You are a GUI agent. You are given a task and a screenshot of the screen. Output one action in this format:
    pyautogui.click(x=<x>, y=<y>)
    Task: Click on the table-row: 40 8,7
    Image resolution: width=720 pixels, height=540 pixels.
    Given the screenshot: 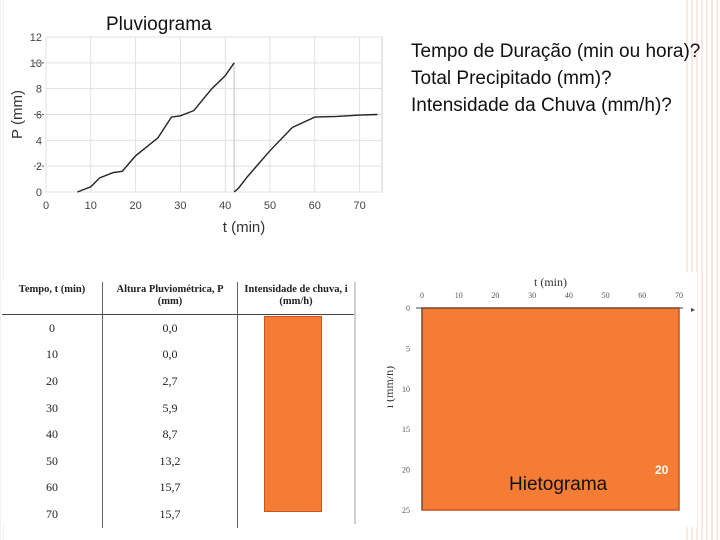 What is the action you would take?
    pyautogui.click(x=178, y=434)
    